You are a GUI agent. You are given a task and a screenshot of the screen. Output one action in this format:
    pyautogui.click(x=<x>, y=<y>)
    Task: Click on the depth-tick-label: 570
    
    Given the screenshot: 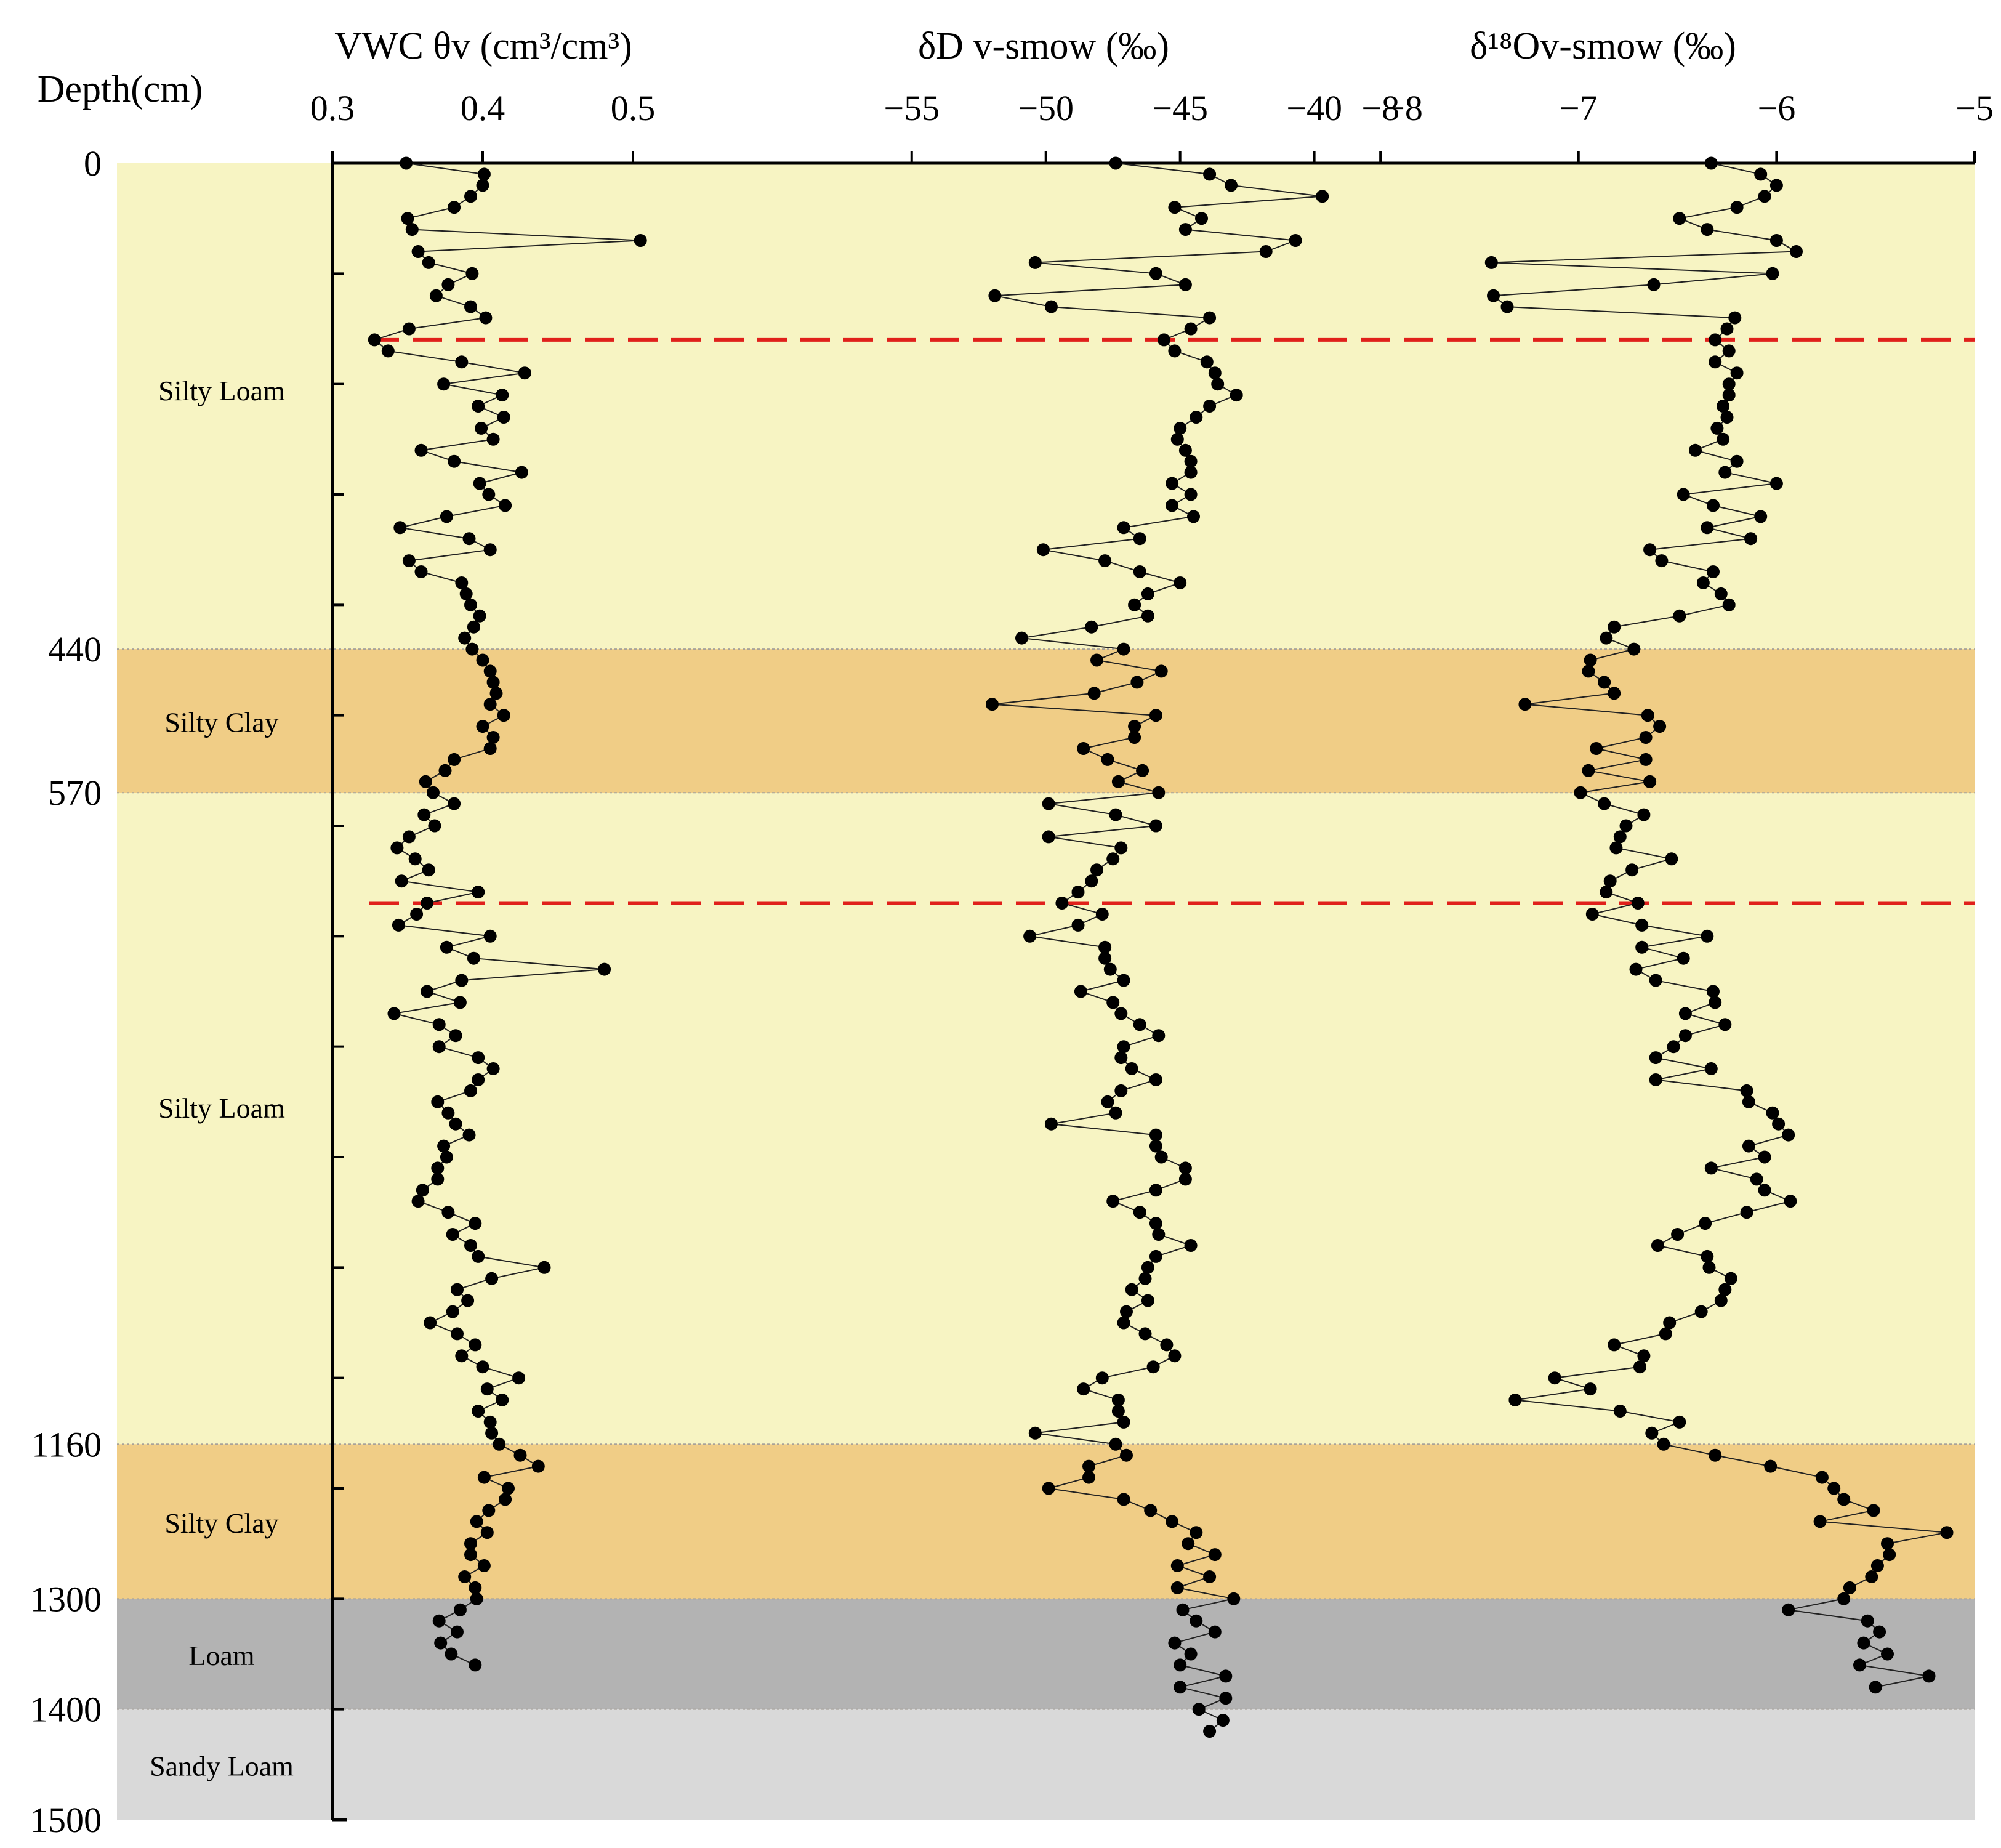 What is the action you would take?
    pyautogui.click(x=75, y=793)
    